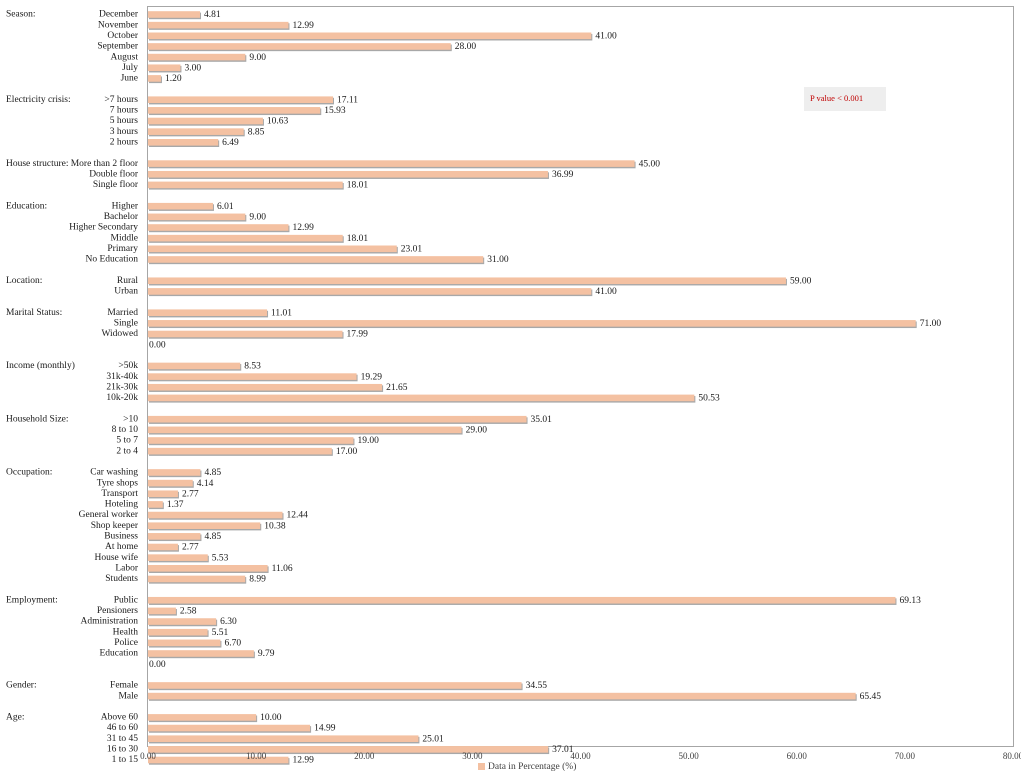 This screenshot has height=778, width=1021. I want to click on p-value-text: P value < 0.001, so click(836, 98).